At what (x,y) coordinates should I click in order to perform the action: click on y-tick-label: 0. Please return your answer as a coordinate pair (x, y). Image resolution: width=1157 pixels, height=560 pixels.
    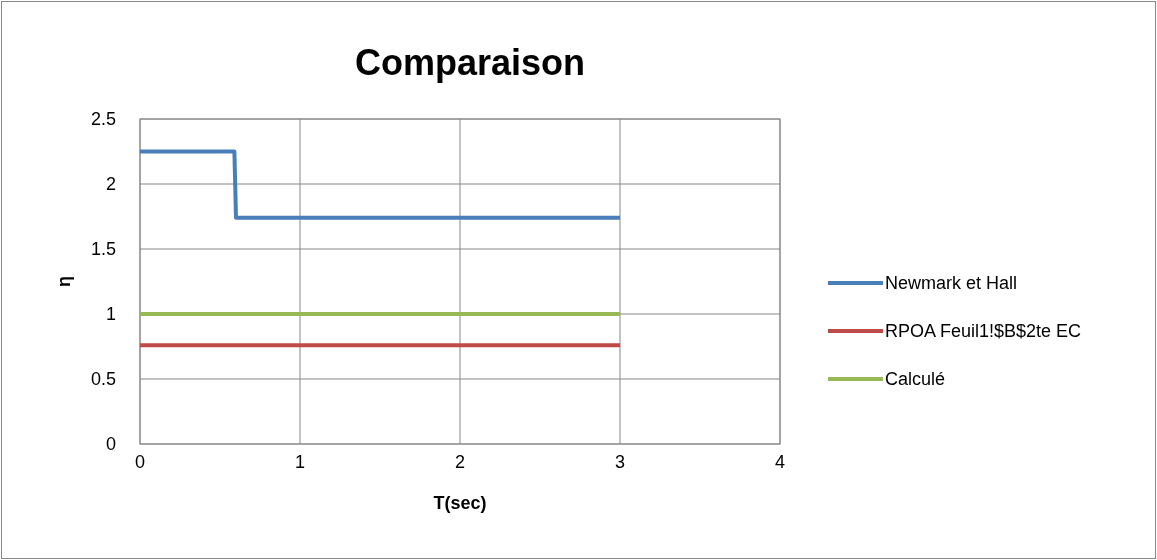
    Looking at the image, I should click on (110, 444).